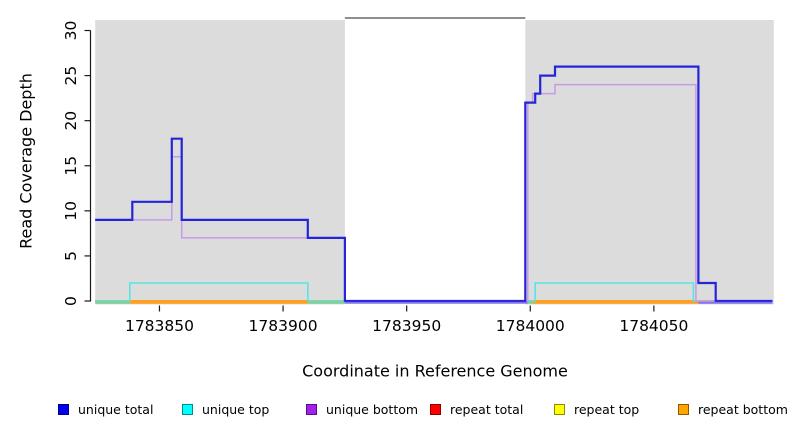 The height and width of the screenshot is (432, 792). What do you see at coordinates (71, 76) in the screenshot?
I see `y-tick-label: 25` at bounding box center [71, 76].